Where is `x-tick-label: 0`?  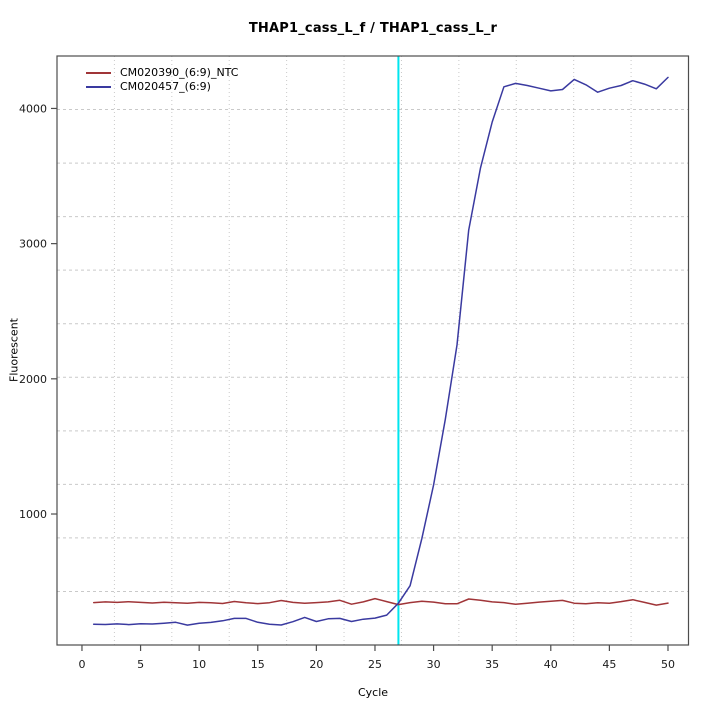
x-tick-label: 0 is located at coordinates (81, 664).